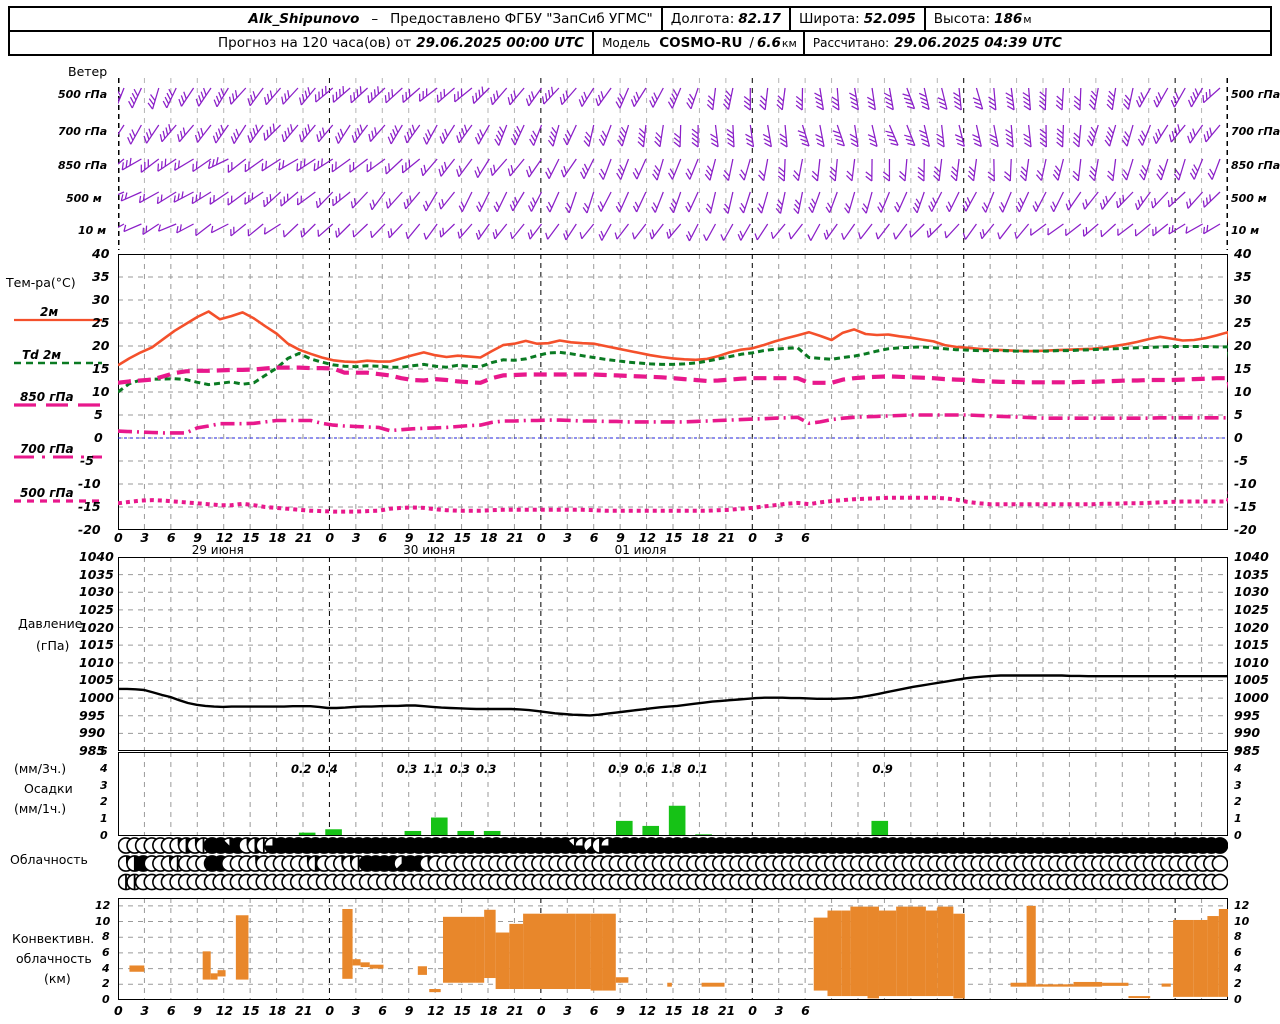  Describe the element at coordinates (697, 769) in the screenshot. I see `precip-label-9: 0.1` at that location.